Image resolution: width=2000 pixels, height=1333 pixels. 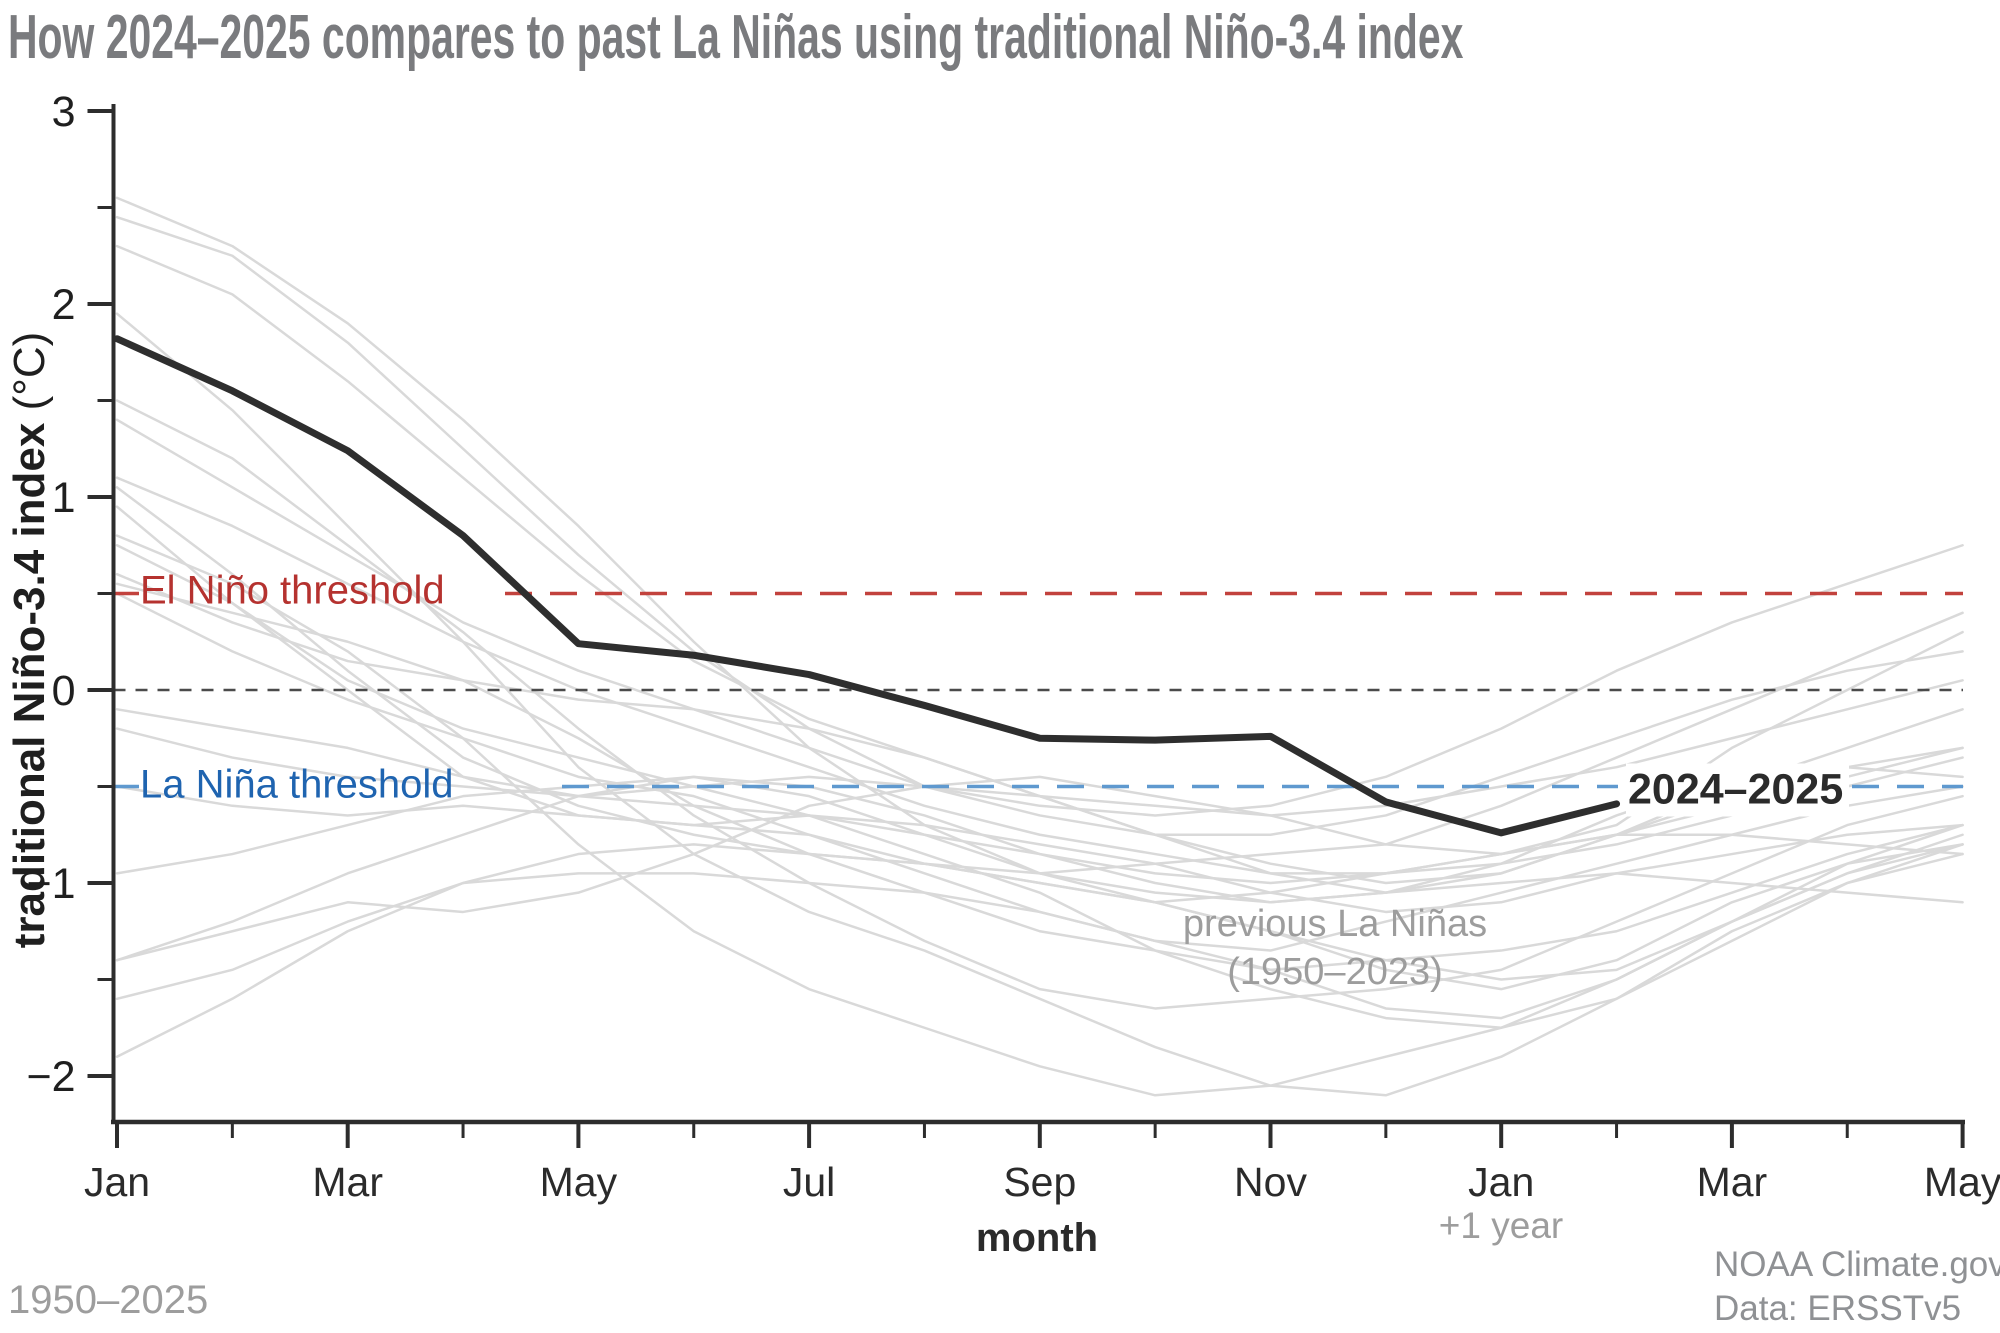 What do you see at coordinates (64, 691) in the screenshot?
I see `y-tick-label: 0` at bounding box center [64, 691].